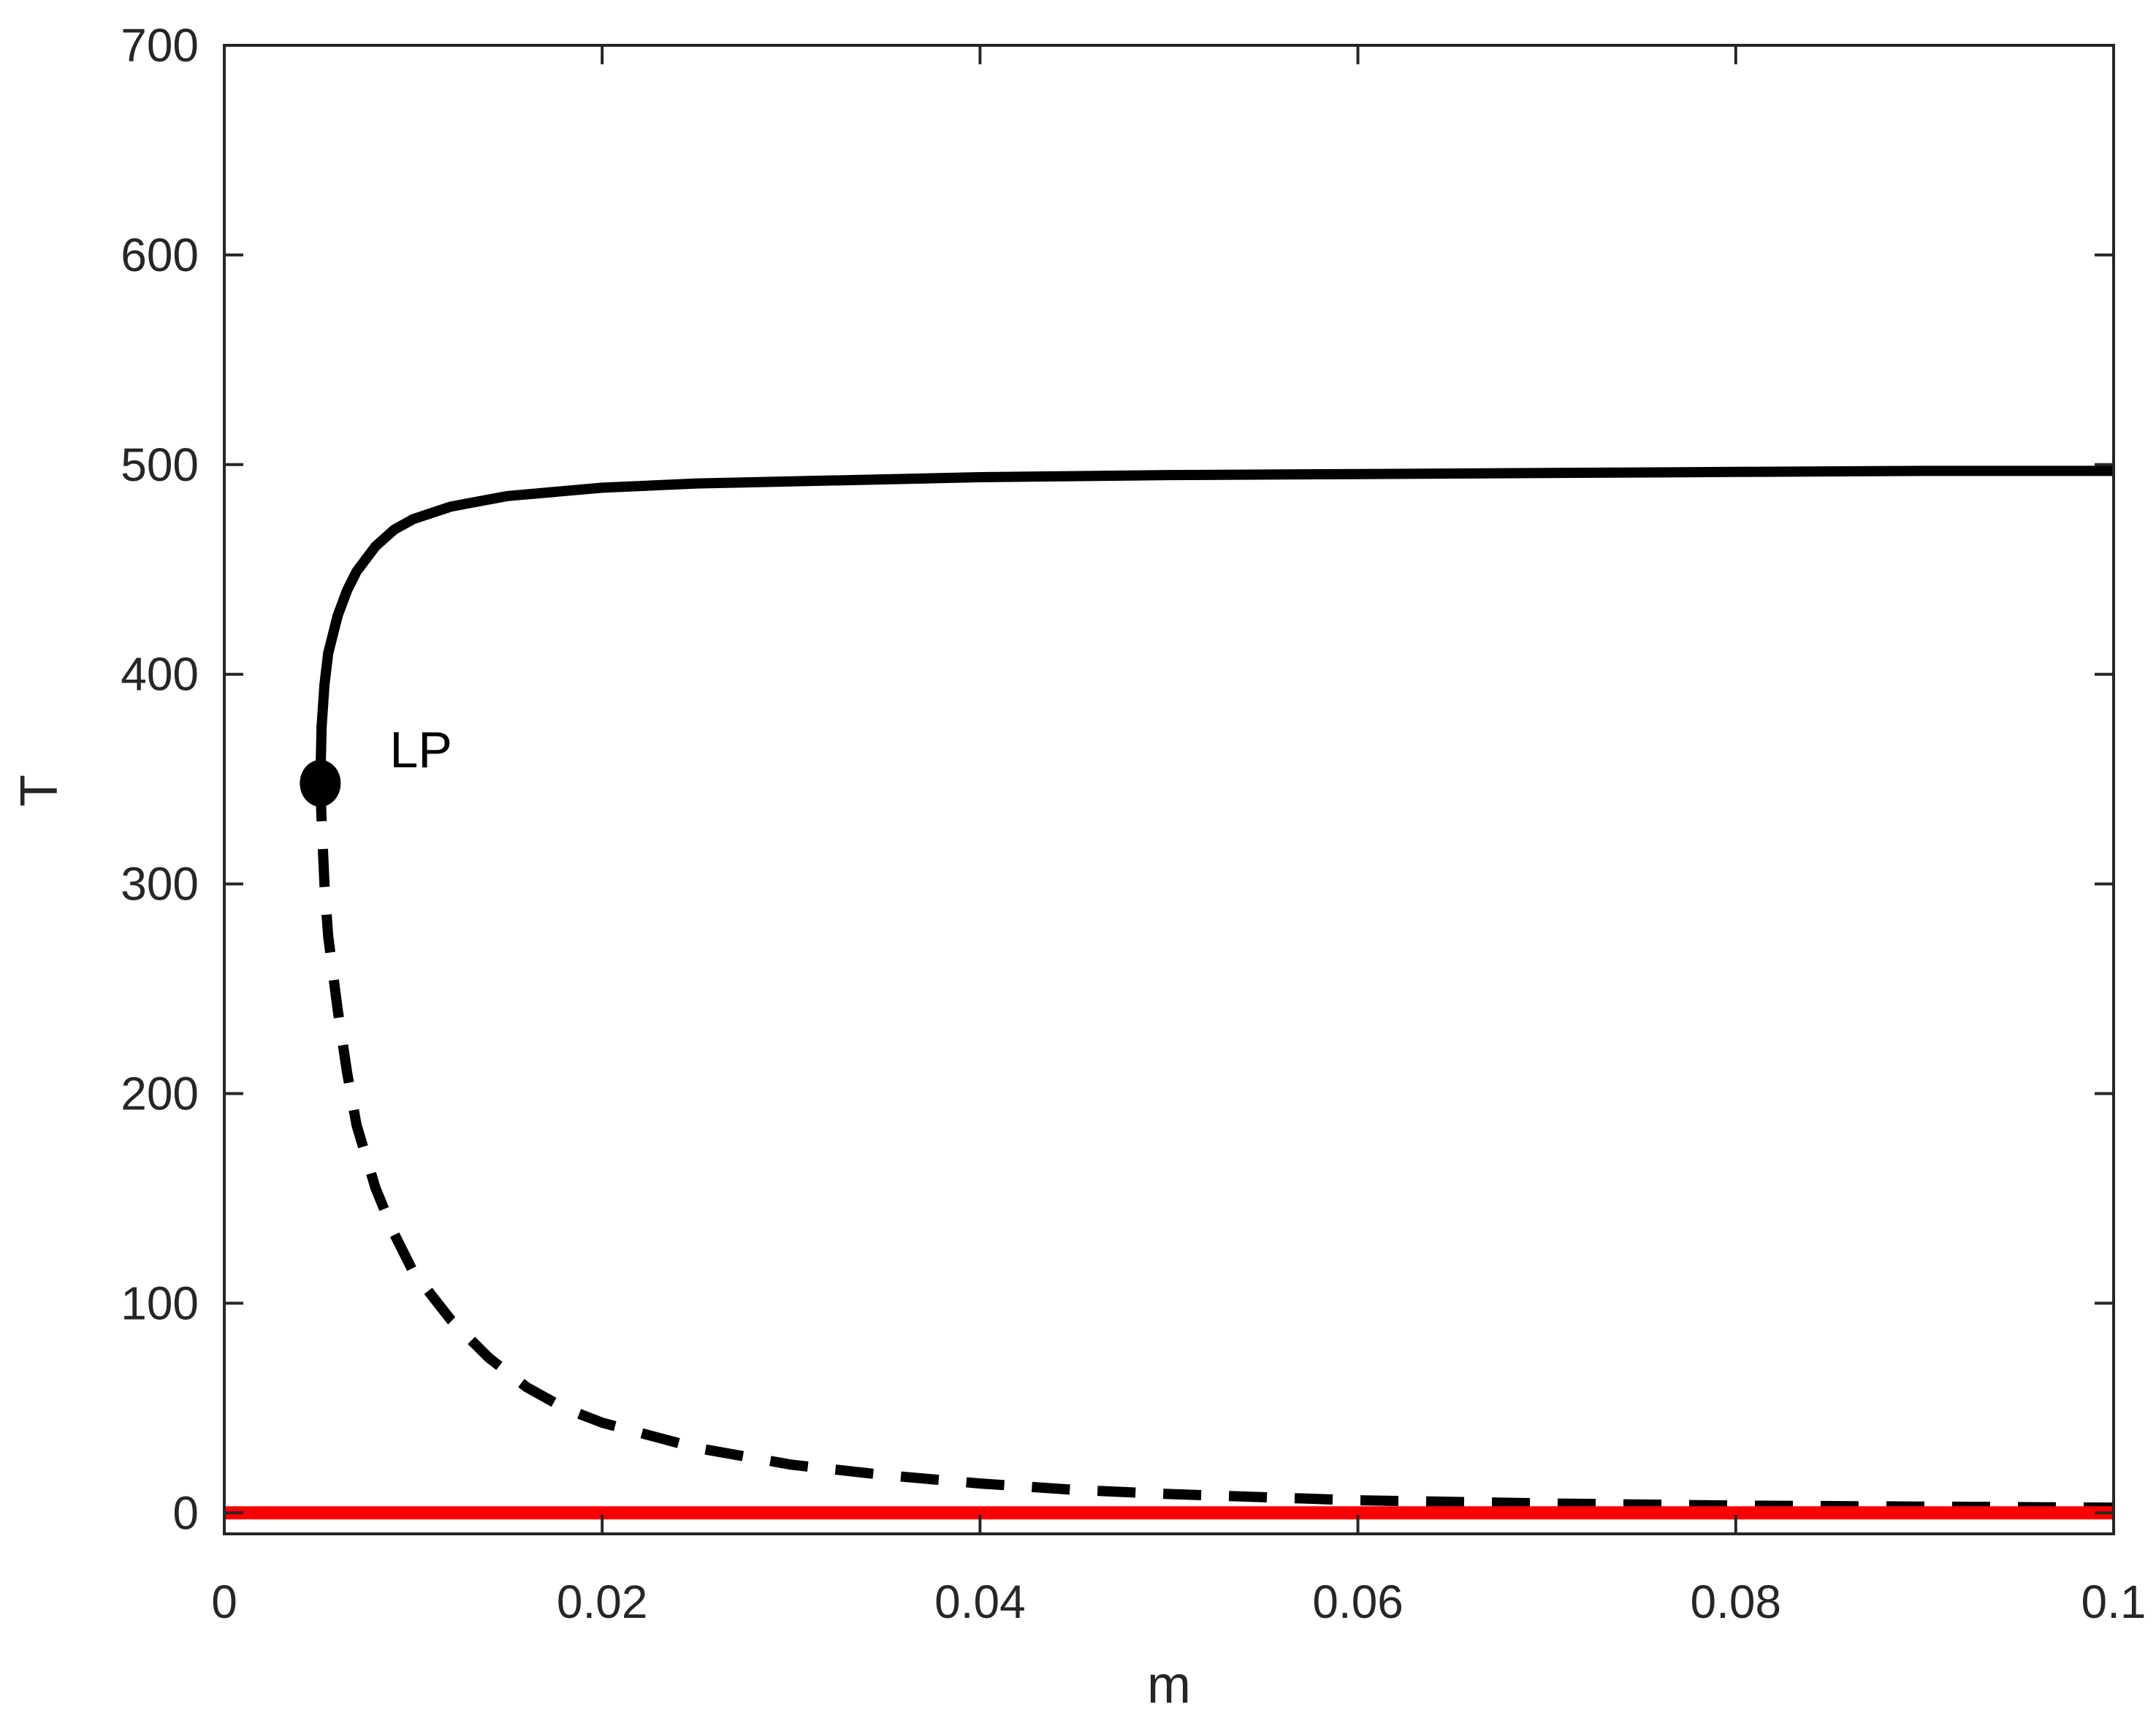 The height and width of the screenshot is (1718, 2156). What do you see at coordinates (160, 465) in the screenshot?
I see `y-tick-label: 500` at bounding box center [160, 465].